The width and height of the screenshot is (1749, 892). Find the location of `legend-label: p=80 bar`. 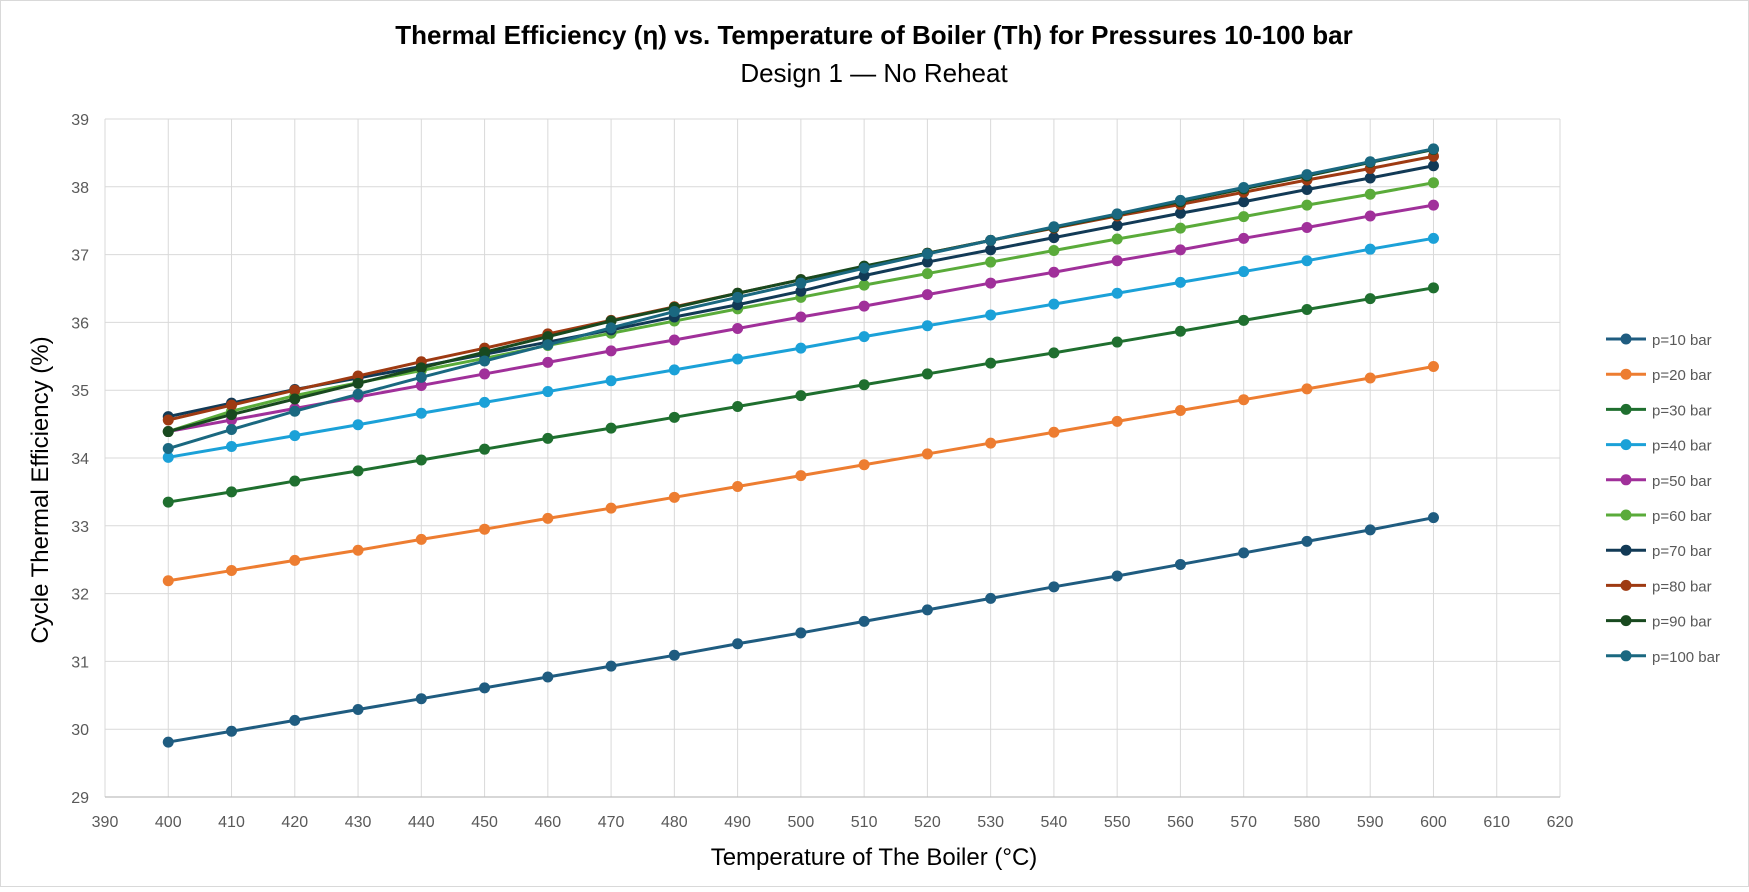

legend-label: p=80 bar is located at coordinates (1682, 586).